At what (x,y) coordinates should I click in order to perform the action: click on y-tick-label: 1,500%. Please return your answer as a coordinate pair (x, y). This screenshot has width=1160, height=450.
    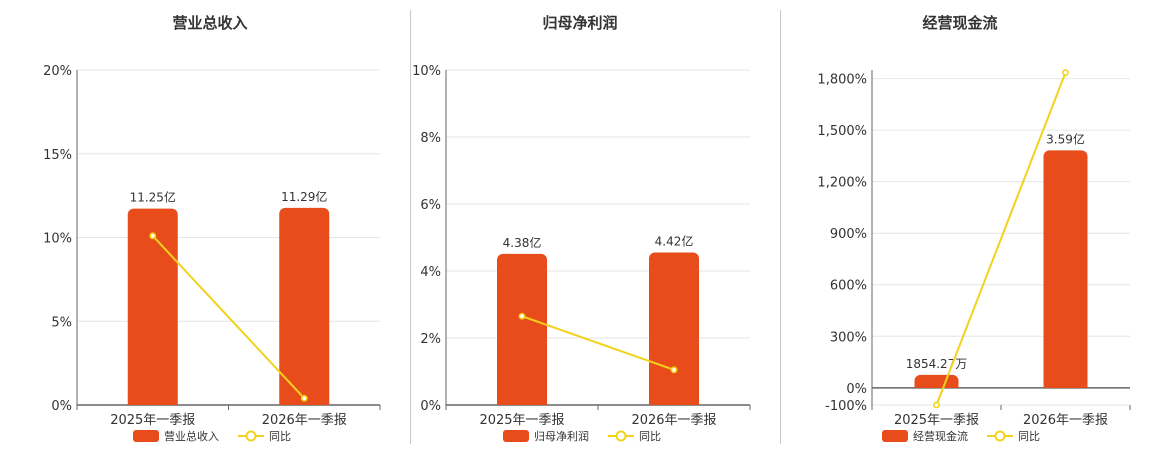
    Looking at the image, I should click on (842, 131).